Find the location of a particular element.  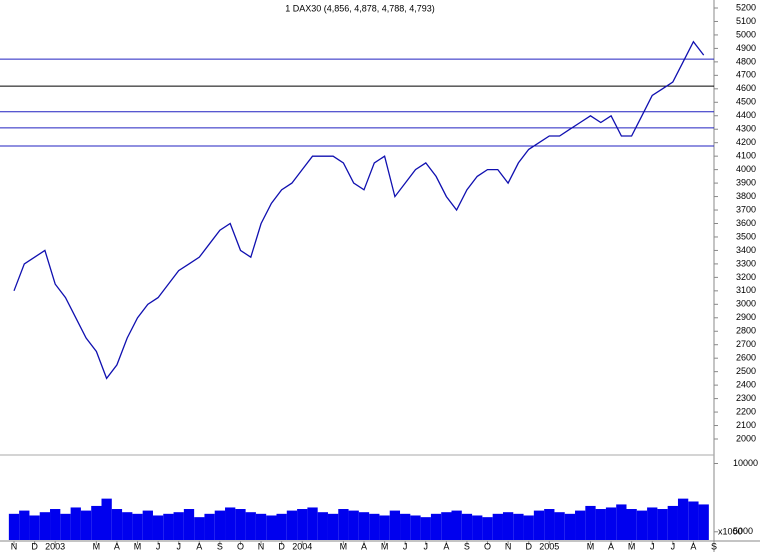

y-tick-label: 2000 is located at coordinates (746, 438).